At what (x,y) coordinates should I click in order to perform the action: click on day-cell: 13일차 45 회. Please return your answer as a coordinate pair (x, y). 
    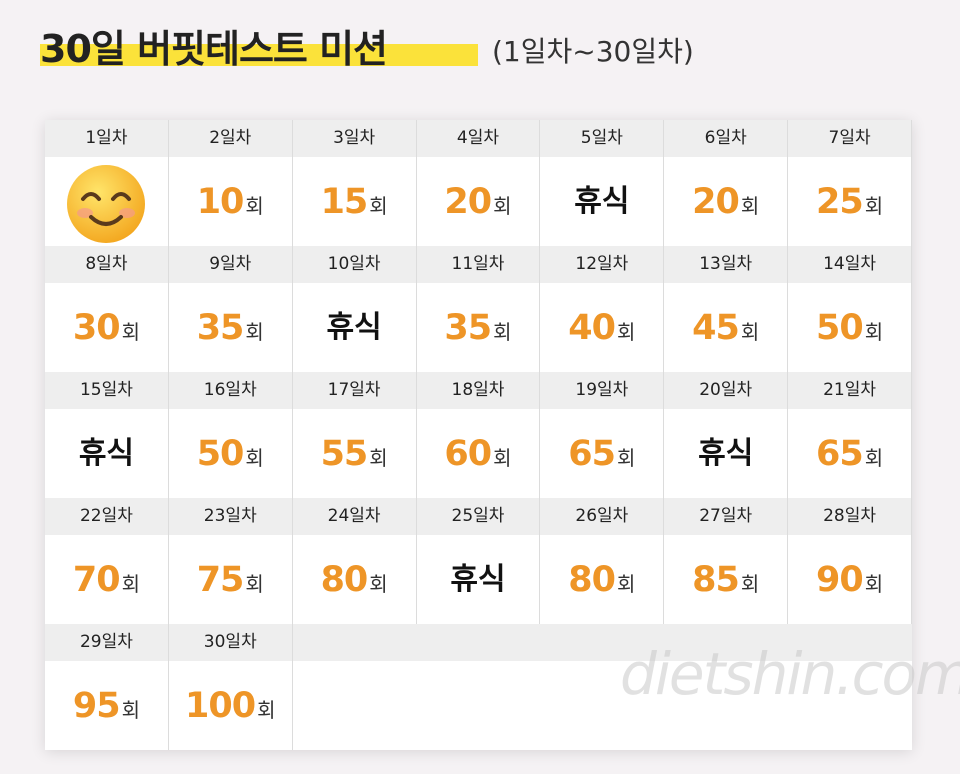
    Looking at the image, I should click on (726, 309).